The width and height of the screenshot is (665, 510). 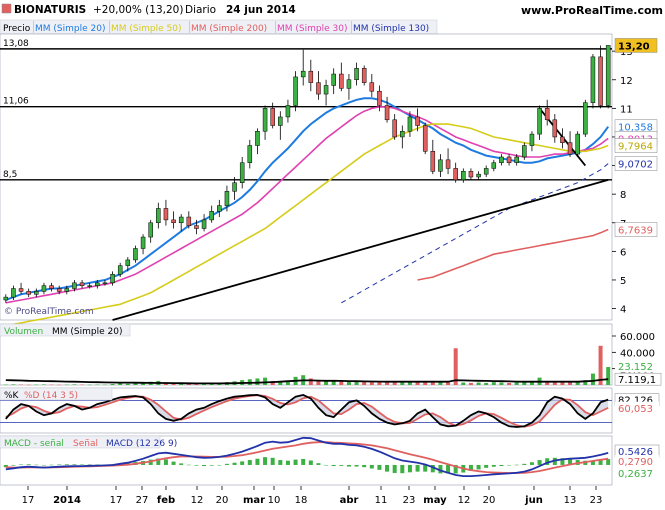 What do you see at coordinates (116, 500) in the screenshot?
I see `x-tick-label-2: 17` at bounding box center [116, 500].